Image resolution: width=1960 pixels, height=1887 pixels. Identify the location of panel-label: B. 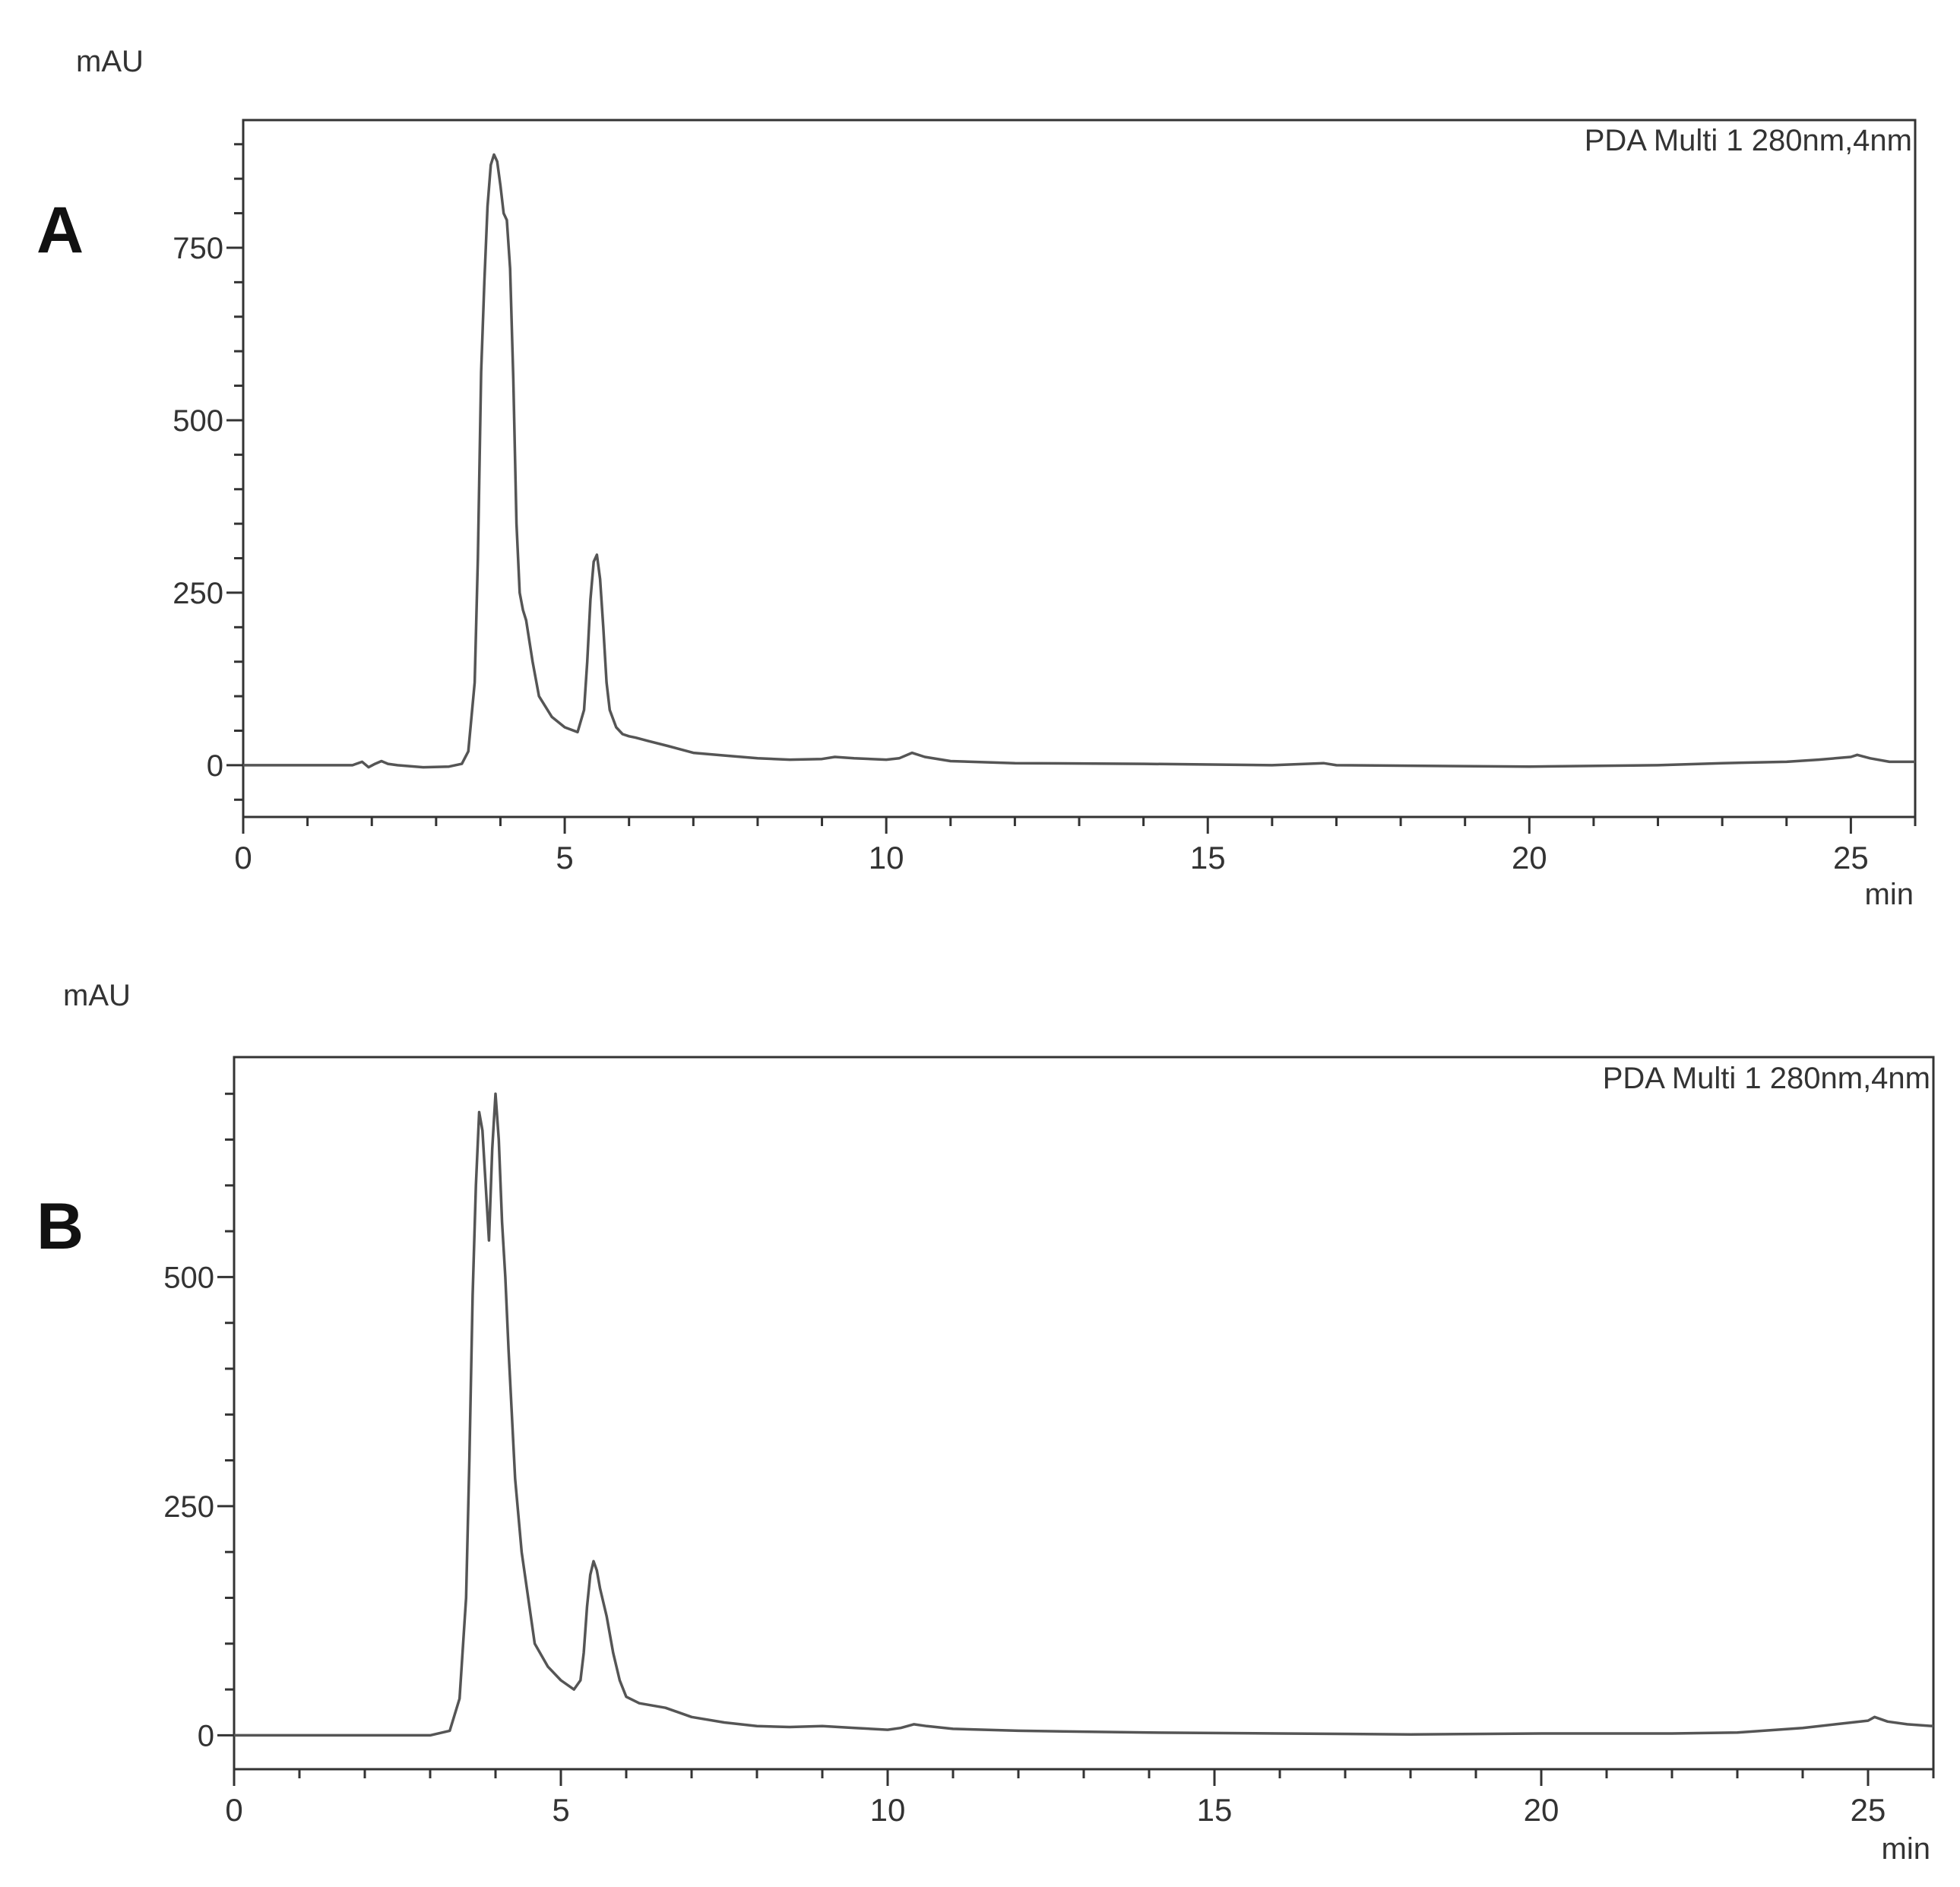
(60, 1226).